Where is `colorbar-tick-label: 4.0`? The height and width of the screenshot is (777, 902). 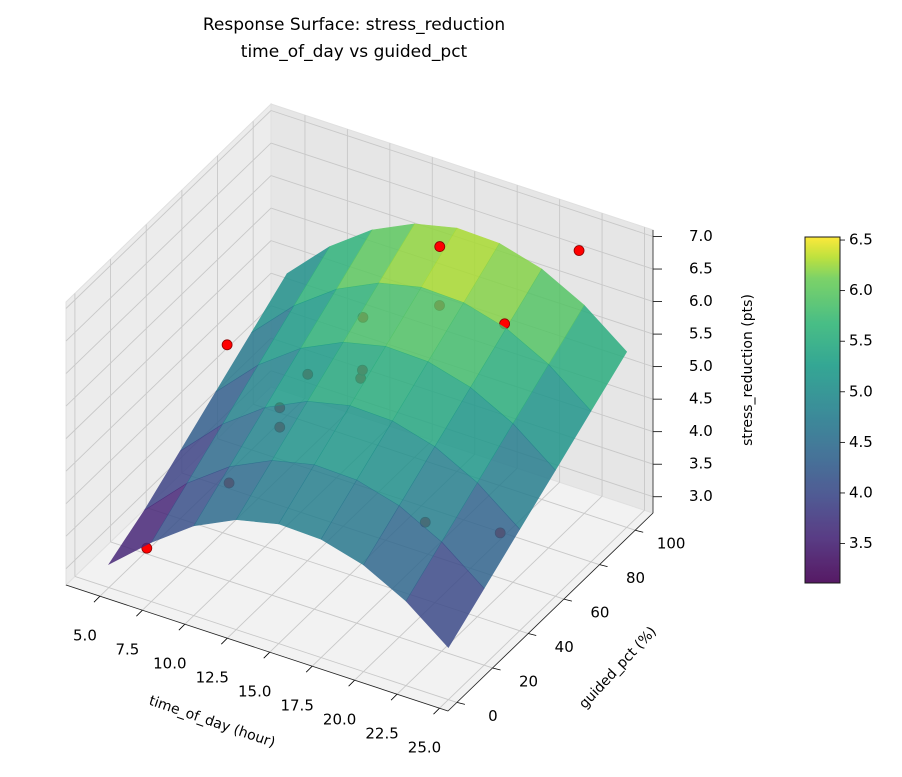
colorbar-tick-label: 4.0 is located at coordinates (861, 492).